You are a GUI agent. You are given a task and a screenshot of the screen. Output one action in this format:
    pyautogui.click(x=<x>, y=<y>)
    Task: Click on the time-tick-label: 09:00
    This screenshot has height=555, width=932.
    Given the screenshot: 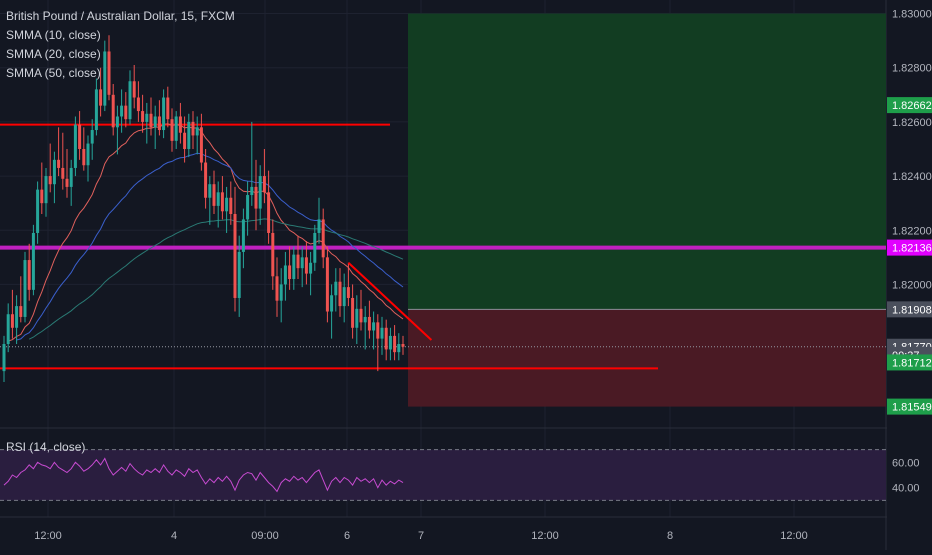 What is the action you would take?
    pyautogui.click(x=265, y=536)
    